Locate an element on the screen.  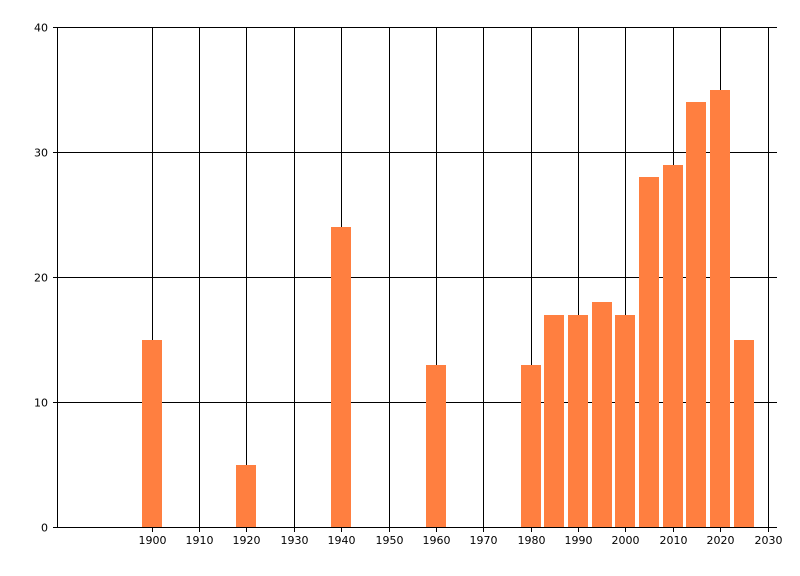
y-tick-label: 20 is located at coordinates (41, 278).